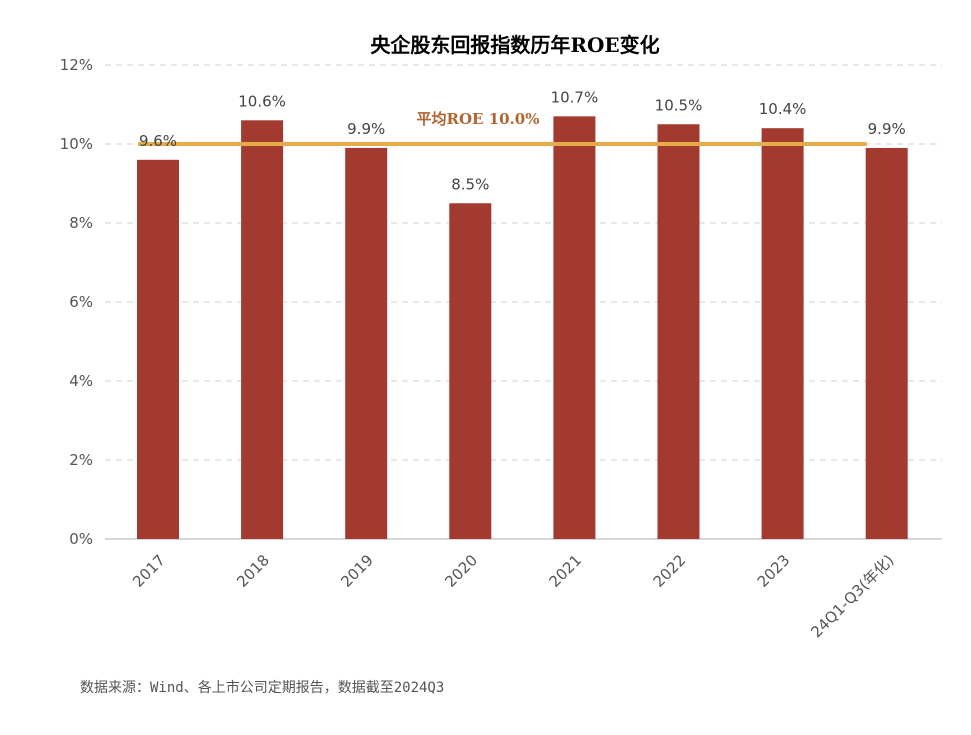 Image resolution: width=971 pixels, height=735 pixels. I want to click on data-label: 10.4%, so click(783, 109).